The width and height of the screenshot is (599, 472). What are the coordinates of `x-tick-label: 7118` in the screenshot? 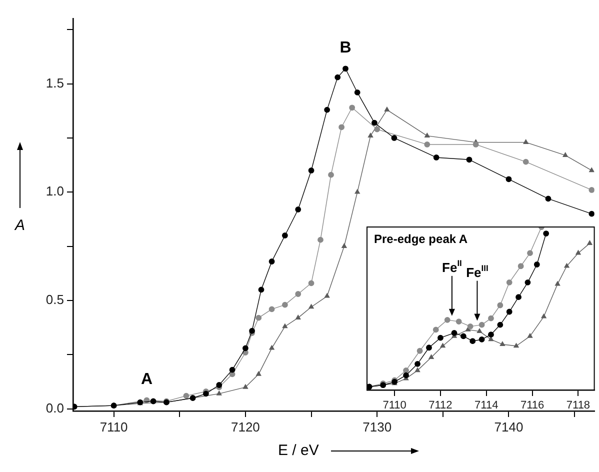 It's located at (578, 406).